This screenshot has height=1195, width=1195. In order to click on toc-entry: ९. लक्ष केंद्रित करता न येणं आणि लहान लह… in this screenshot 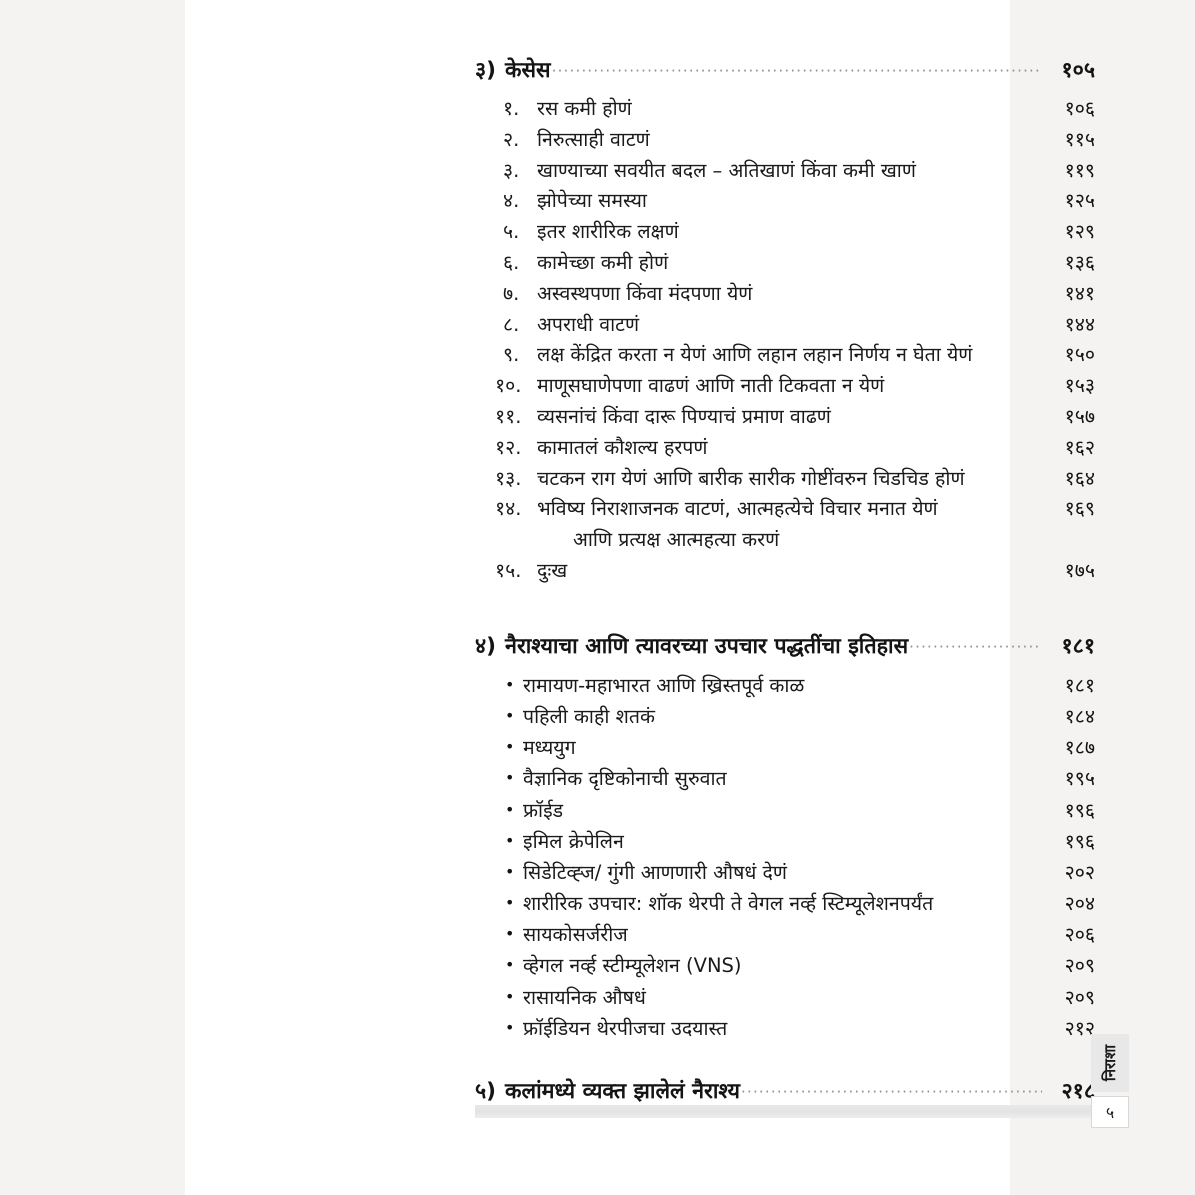, I will do `click(785, 355)`.